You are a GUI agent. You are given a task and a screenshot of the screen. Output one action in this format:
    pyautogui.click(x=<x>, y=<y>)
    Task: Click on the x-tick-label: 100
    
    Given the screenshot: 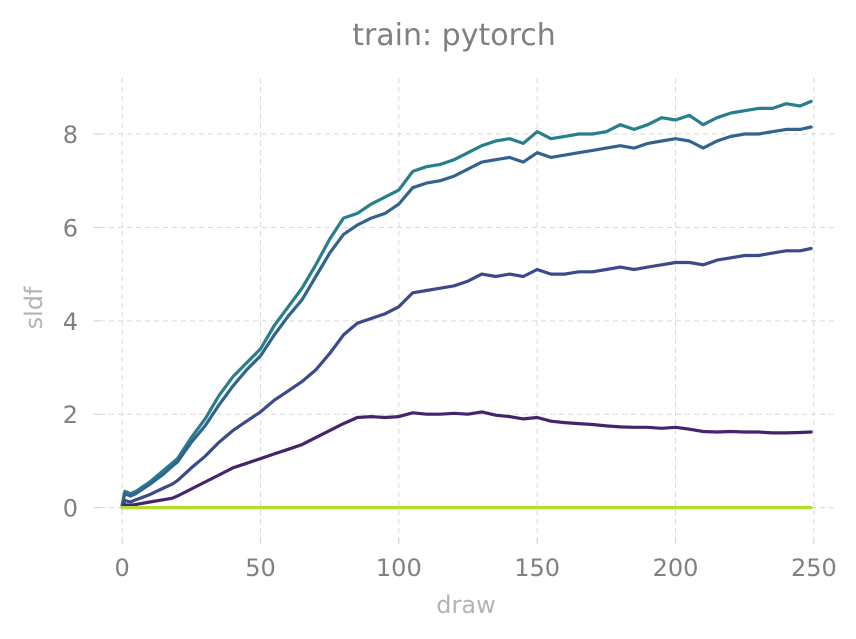 What is the action you would take?
    pyautogui.click(x=399, y=568)
    